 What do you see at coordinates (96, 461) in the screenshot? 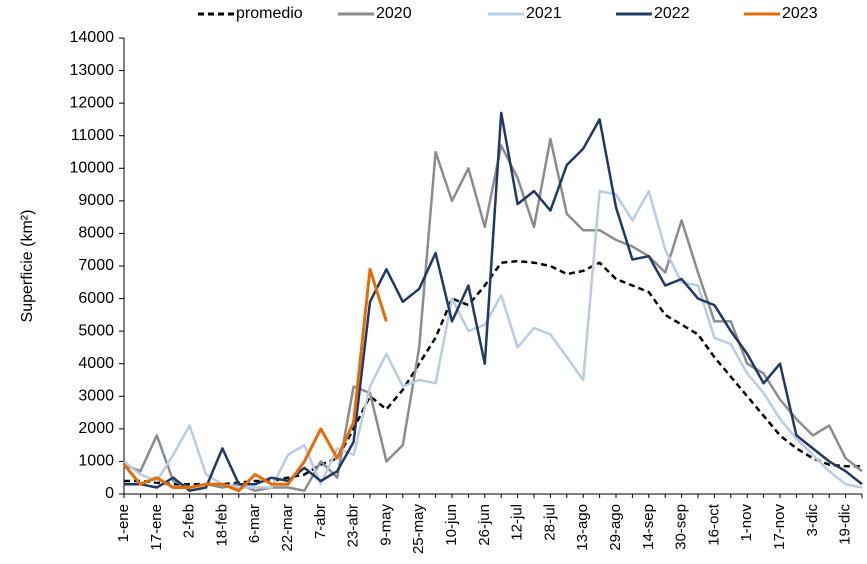
I see `y-tick-label: 1000` at bounding box center [96, 461].